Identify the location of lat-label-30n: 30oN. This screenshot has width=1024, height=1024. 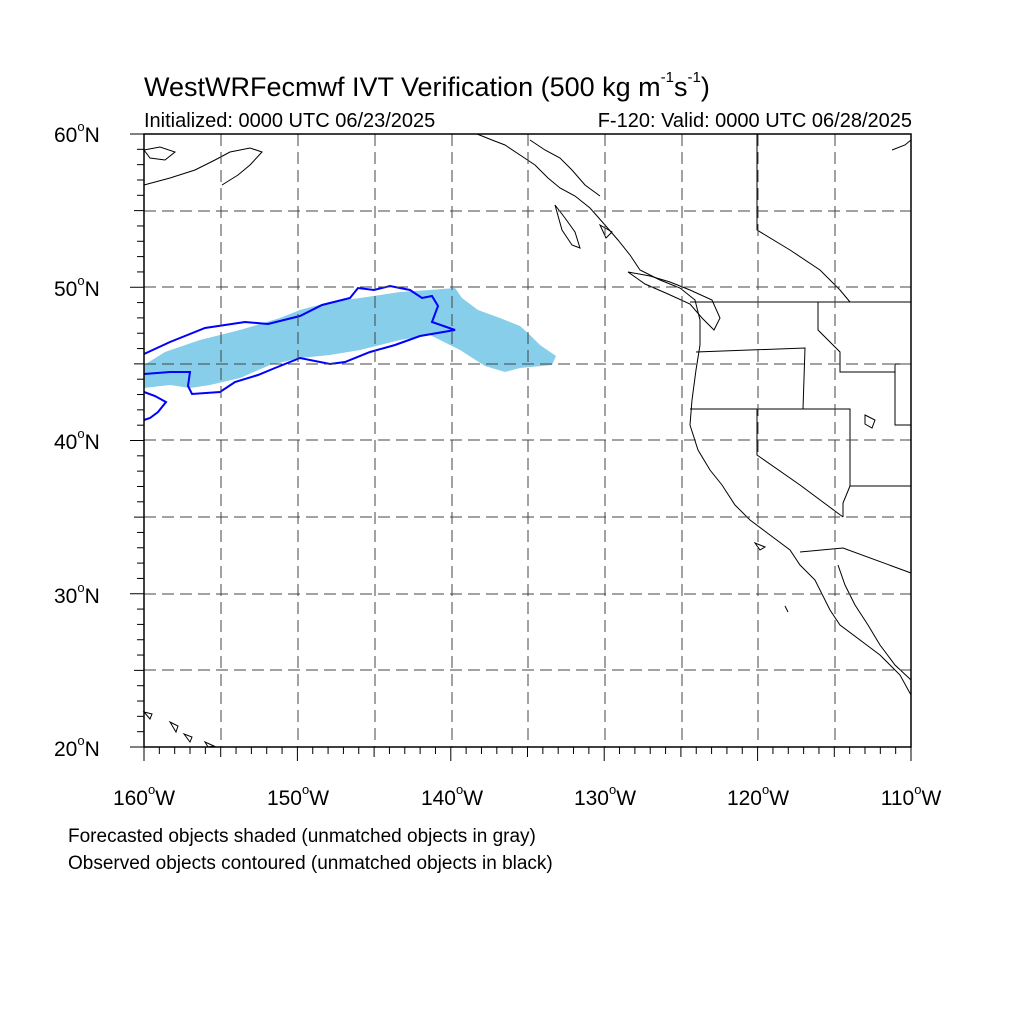
(77, 594).